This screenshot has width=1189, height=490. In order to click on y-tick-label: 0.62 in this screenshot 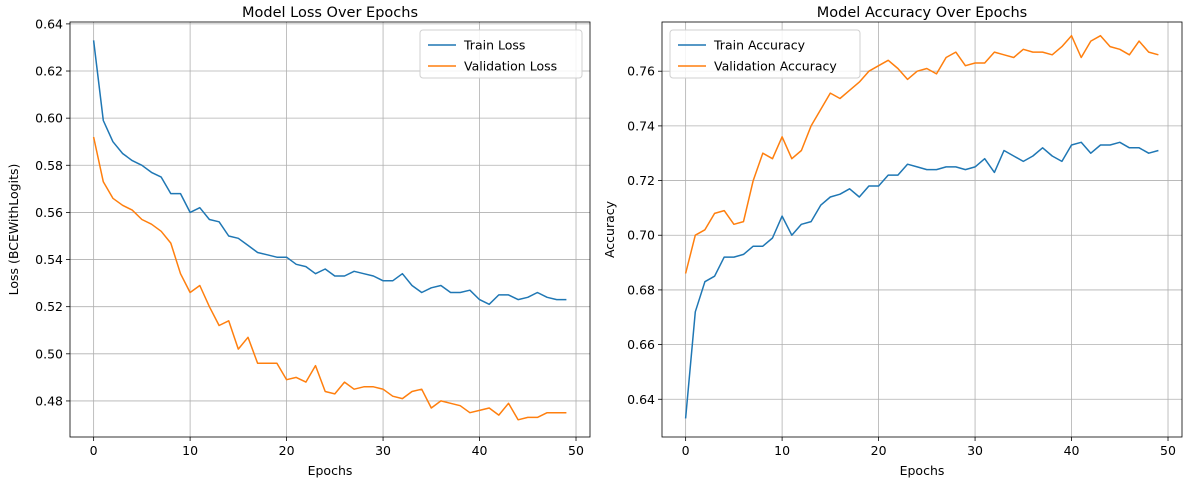, I will do `click(49, 71)`.